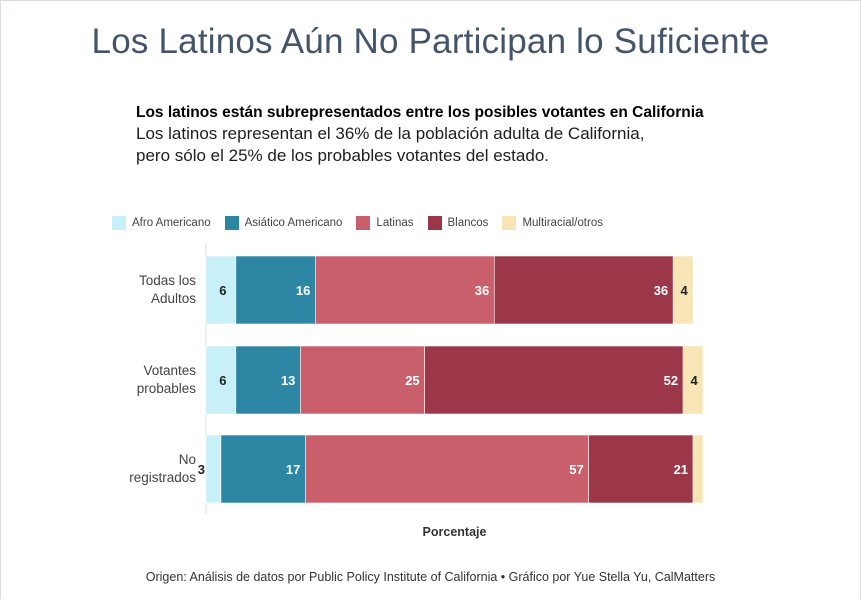  What do you see at coordinates (288, 380) in the screenshot?
I see `data-label: 13` at bounding box center [288, 380].